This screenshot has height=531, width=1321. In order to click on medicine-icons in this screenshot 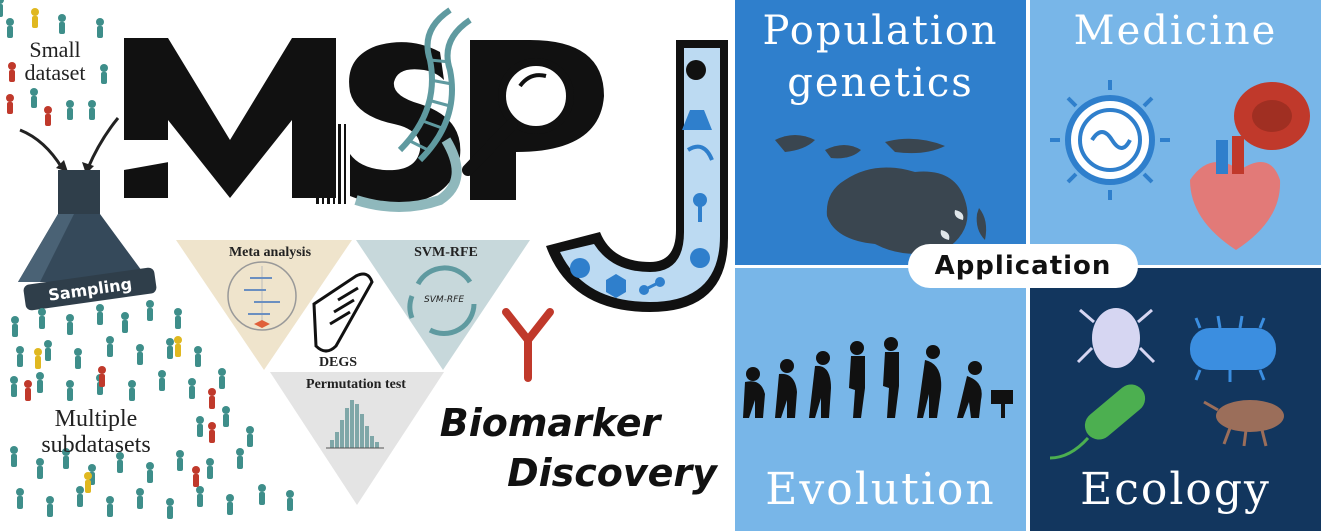, I will do `click(1180, 165)`.